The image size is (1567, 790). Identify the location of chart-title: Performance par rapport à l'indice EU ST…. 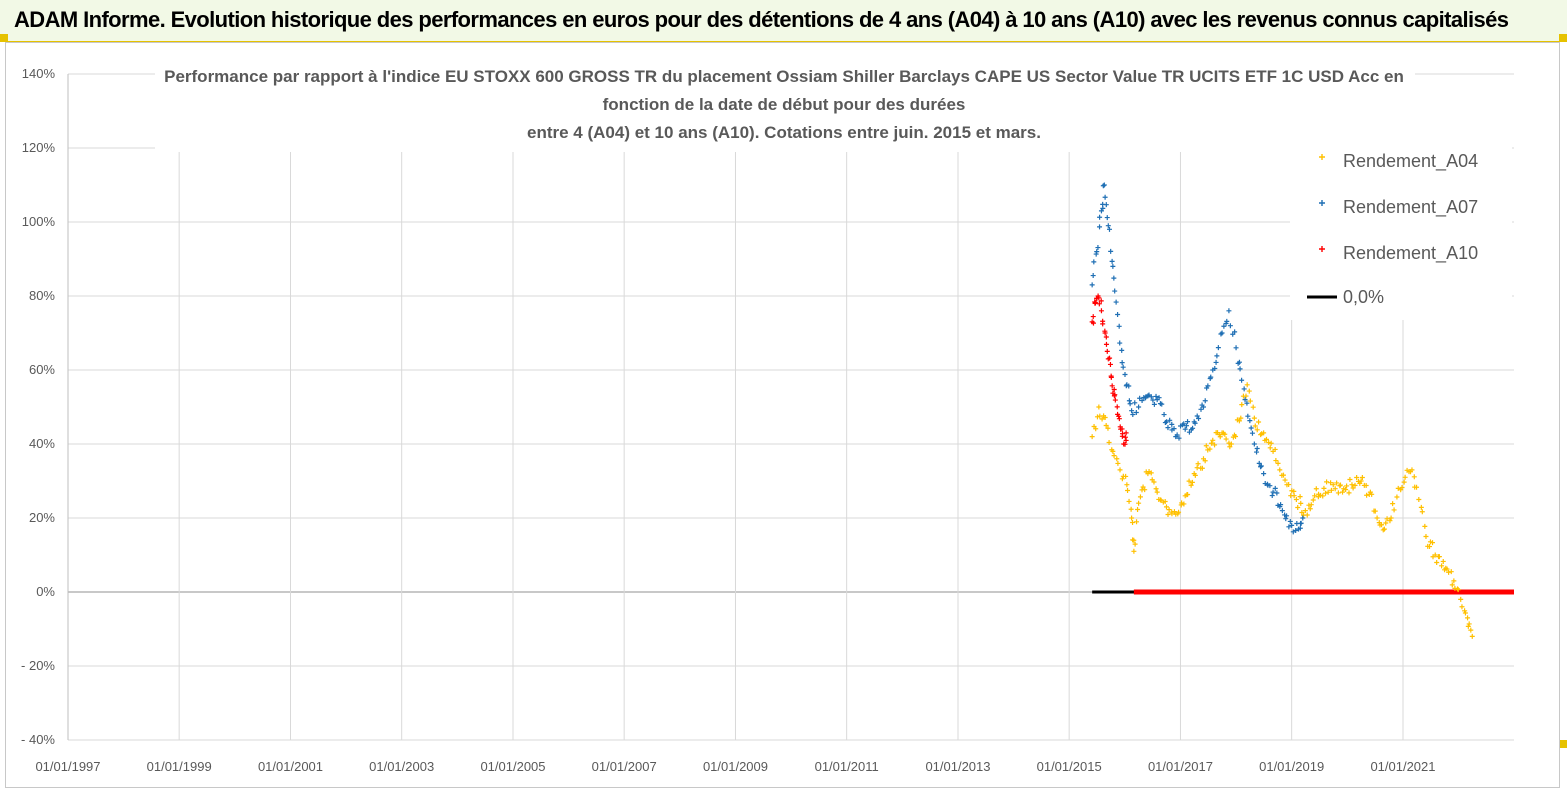
(785, 106).